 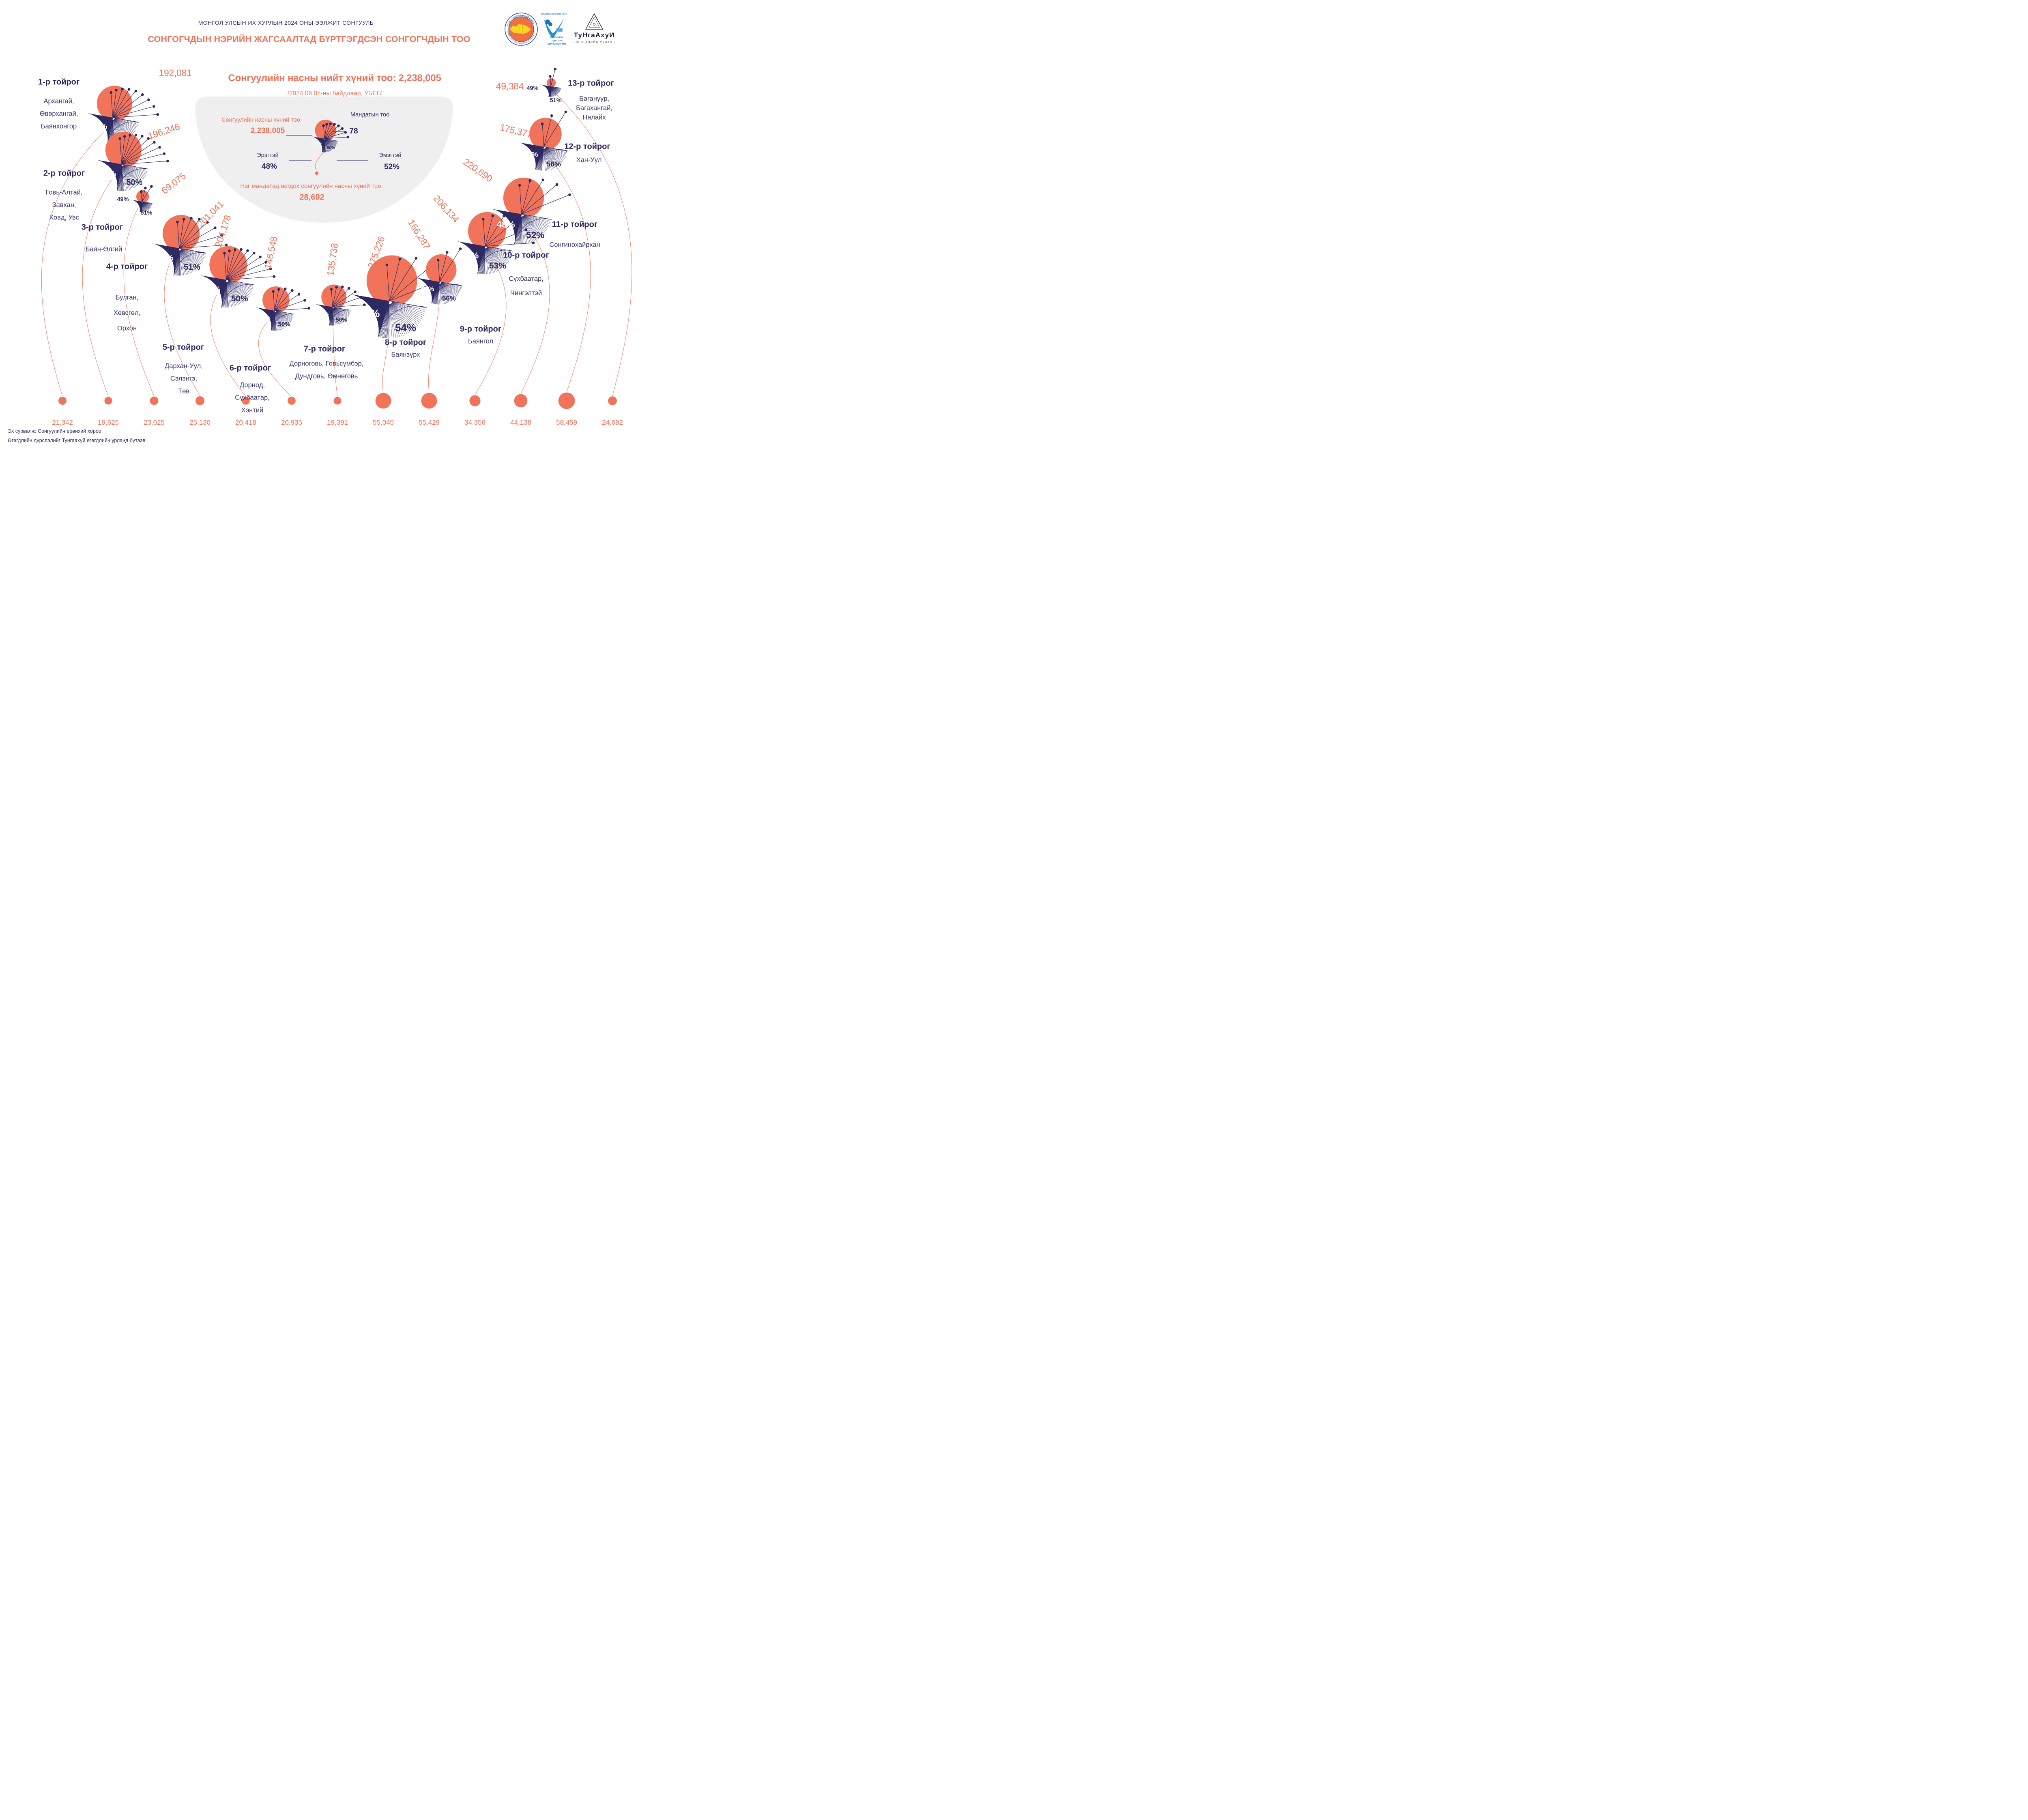 What do you see at coordinates (330, 136) in the screenshot?
I see `district-pie: 50% 50%` at bounding box center [330, 136].